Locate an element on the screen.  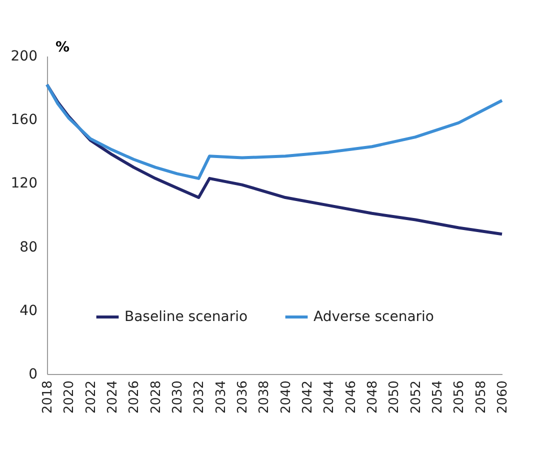
x-tick-label: 2020 is located at coordinates (70, 397).